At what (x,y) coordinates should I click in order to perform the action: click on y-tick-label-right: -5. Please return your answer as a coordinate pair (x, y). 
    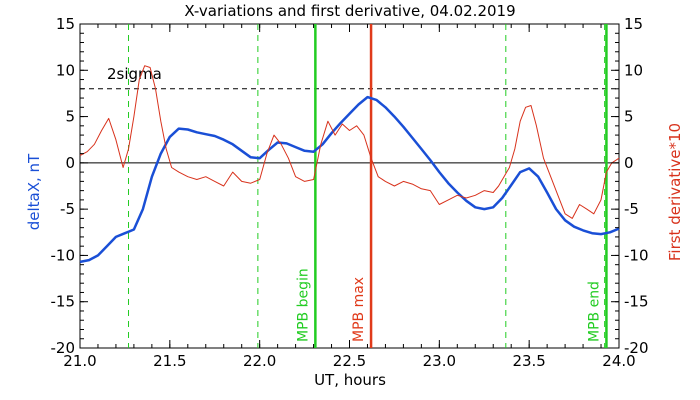
    Looking at the image, I should click on (631, 209).